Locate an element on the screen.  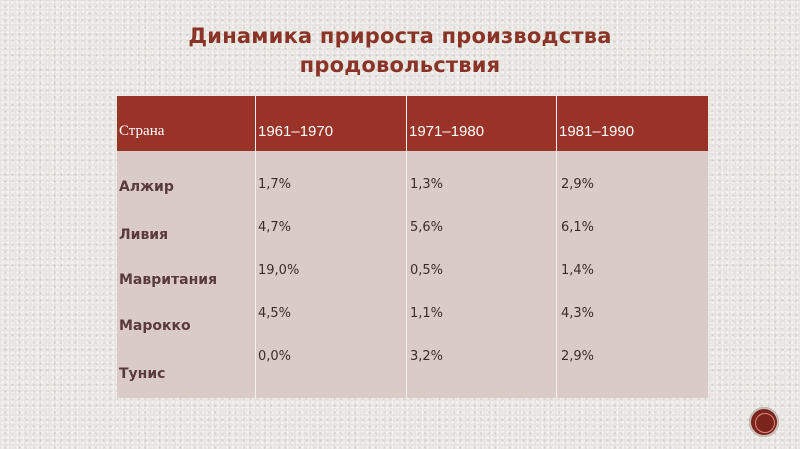
emblem-icon is located at coordinates (764, 422).